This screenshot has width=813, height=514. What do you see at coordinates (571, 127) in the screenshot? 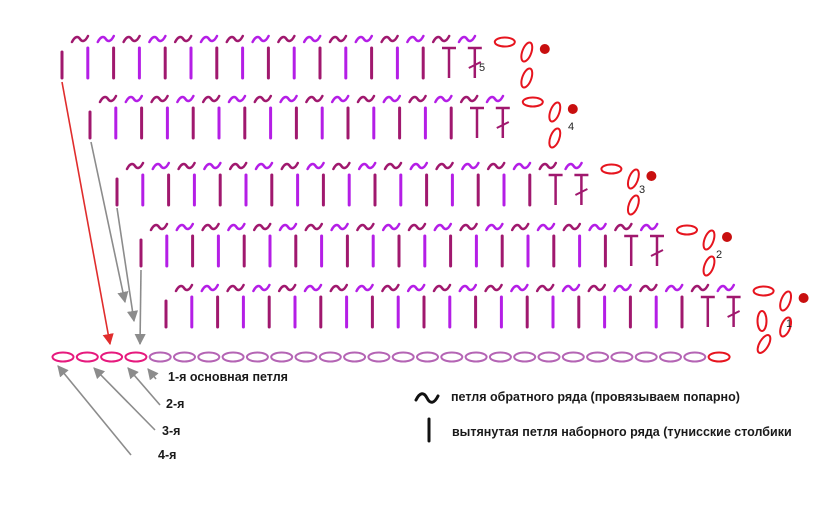
I see `row-number-4: 4` at bounding box center [571, 127].